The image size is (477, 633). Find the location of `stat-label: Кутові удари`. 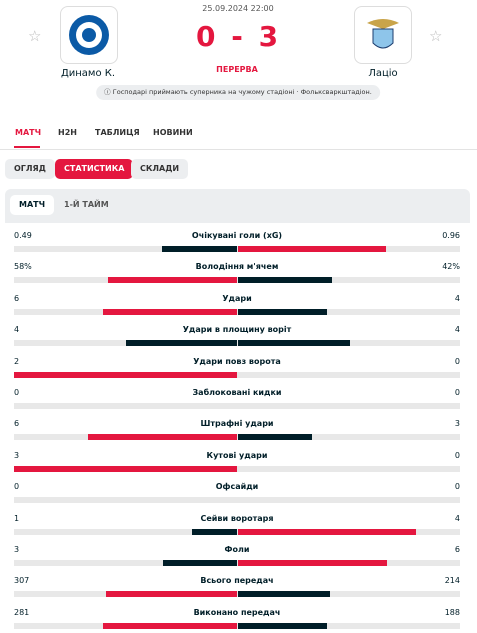

stat-label: Кутові удари is located at coordinates (237, 455).